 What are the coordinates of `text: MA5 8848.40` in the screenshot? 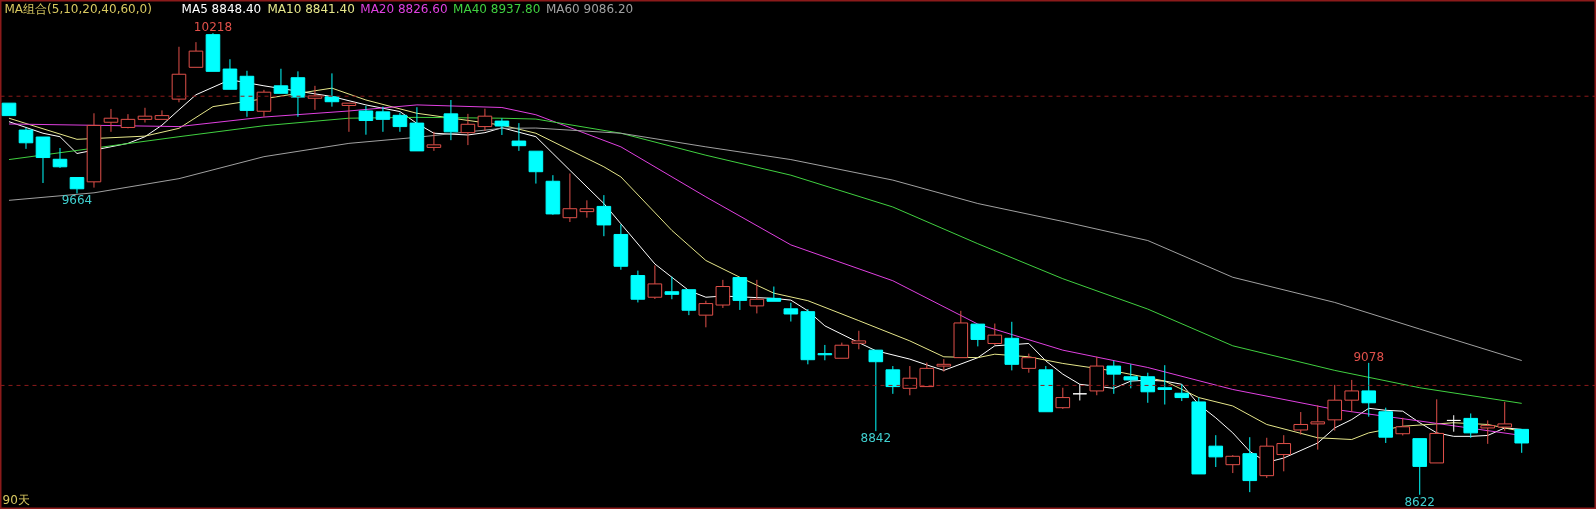 It's located at (221, 8).